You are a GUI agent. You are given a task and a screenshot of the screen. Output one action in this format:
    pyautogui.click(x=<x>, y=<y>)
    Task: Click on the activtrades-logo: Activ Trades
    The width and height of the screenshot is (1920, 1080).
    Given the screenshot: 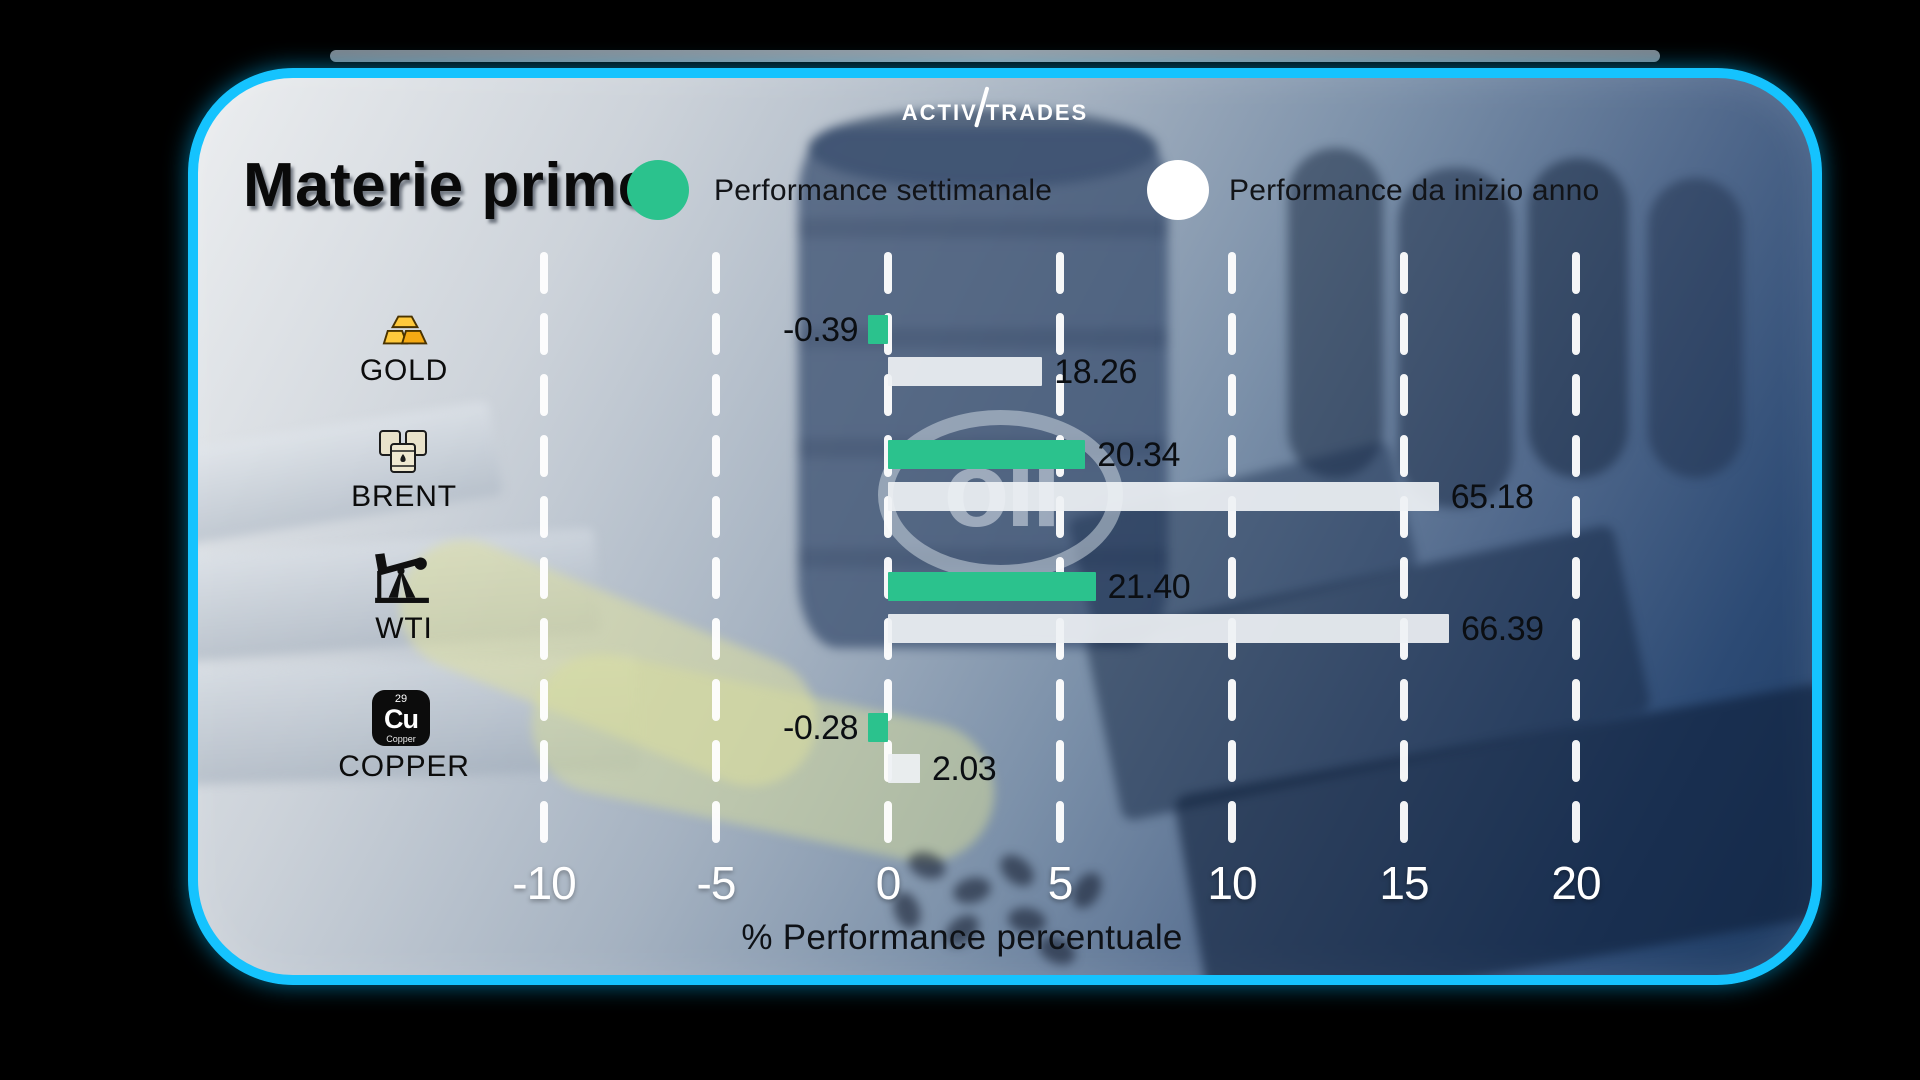 What is the action you would take?
    pyautogui.click(x=995, y=110)
    